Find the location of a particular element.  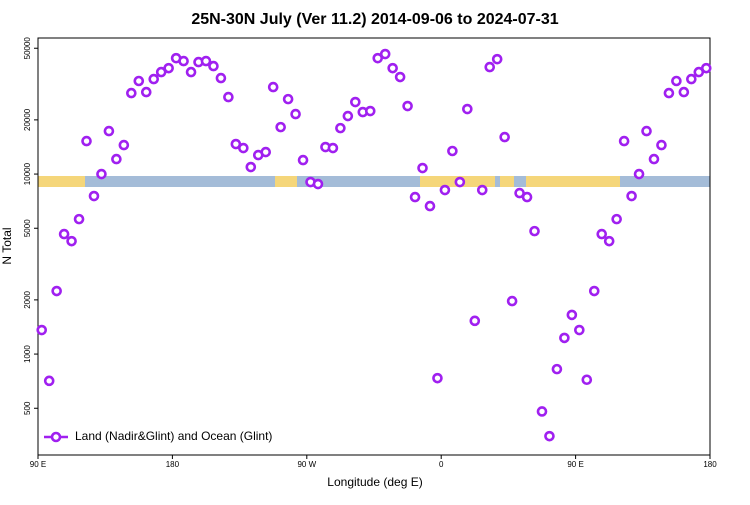

y-tick-label: 500 is located at coordinates (27, 408).